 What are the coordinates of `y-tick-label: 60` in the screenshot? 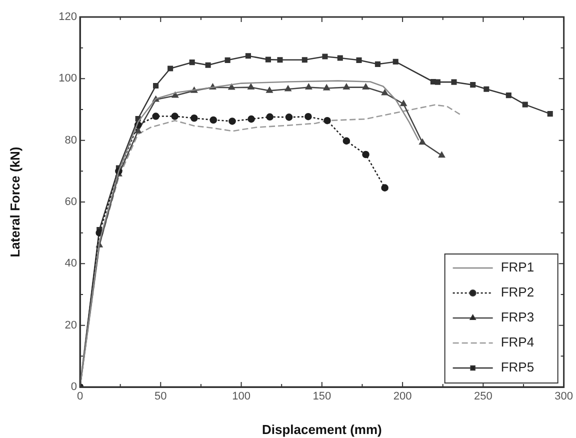 It's located at (70, 202).